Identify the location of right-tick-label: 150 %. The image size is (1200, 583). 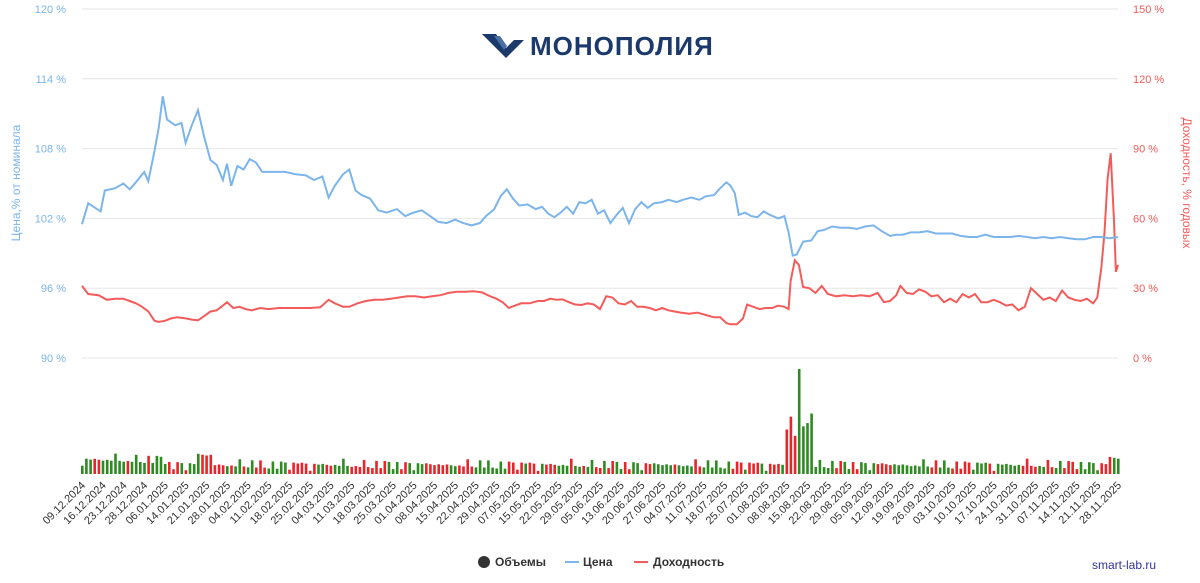
(1148, 10).